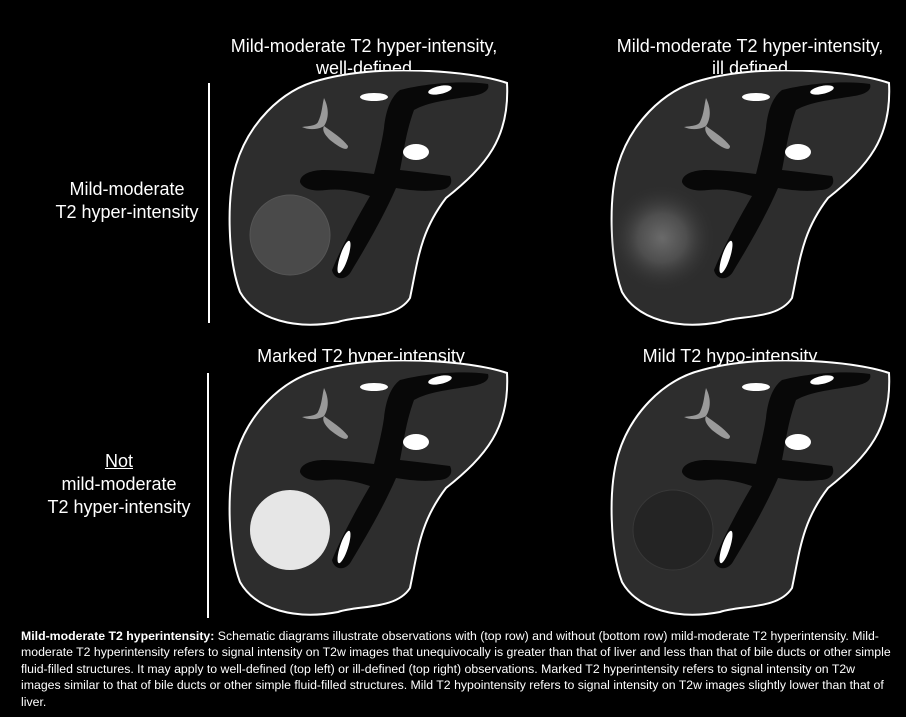  I want to click on row-label-negation: Not, so click(118, 461).